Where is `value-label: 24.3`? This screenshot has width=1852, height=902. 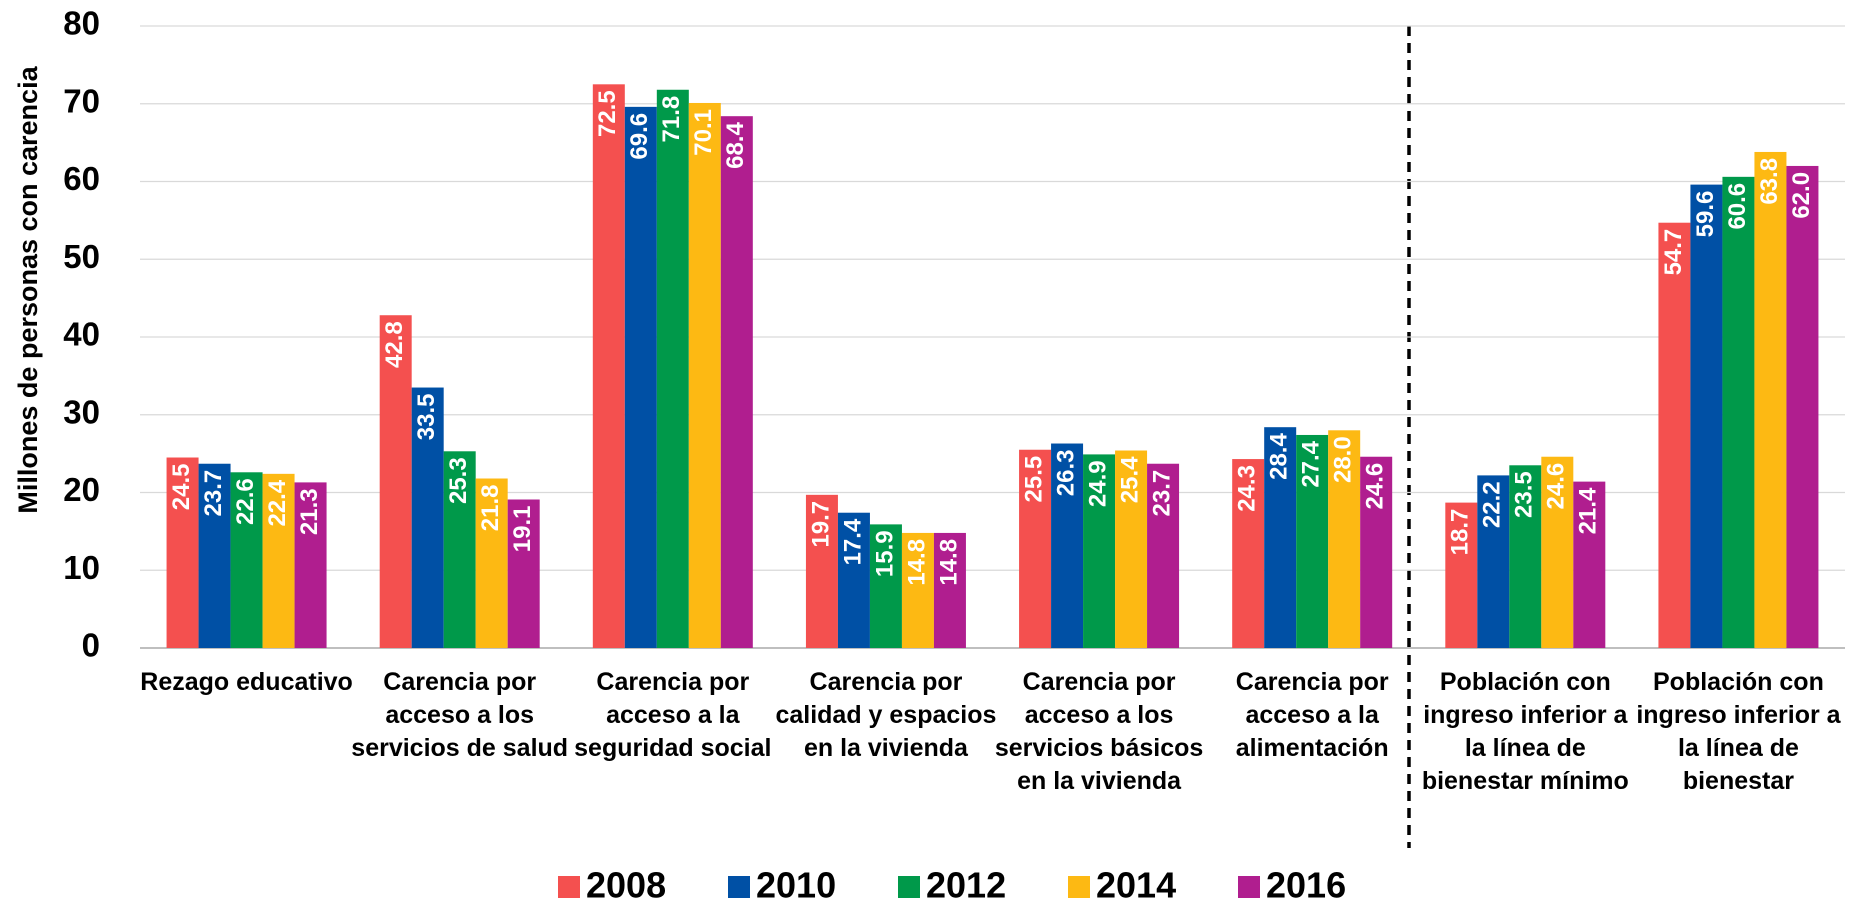 value-label: 24.3 is located at coordinates (1247, 488).